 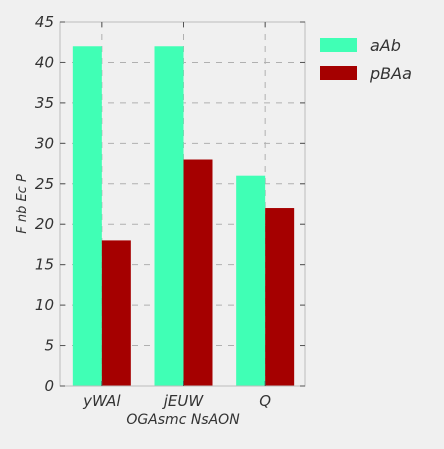 I want to click on x-axis-label: OGAsmc NsAON, so click(x=183, y=420).